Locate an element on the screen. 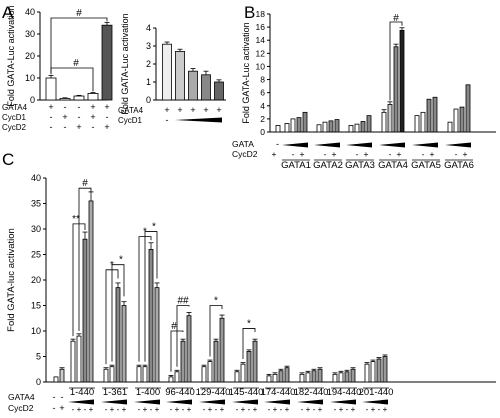  c-category-label: 1-400 is located at coordinates (148, 392).